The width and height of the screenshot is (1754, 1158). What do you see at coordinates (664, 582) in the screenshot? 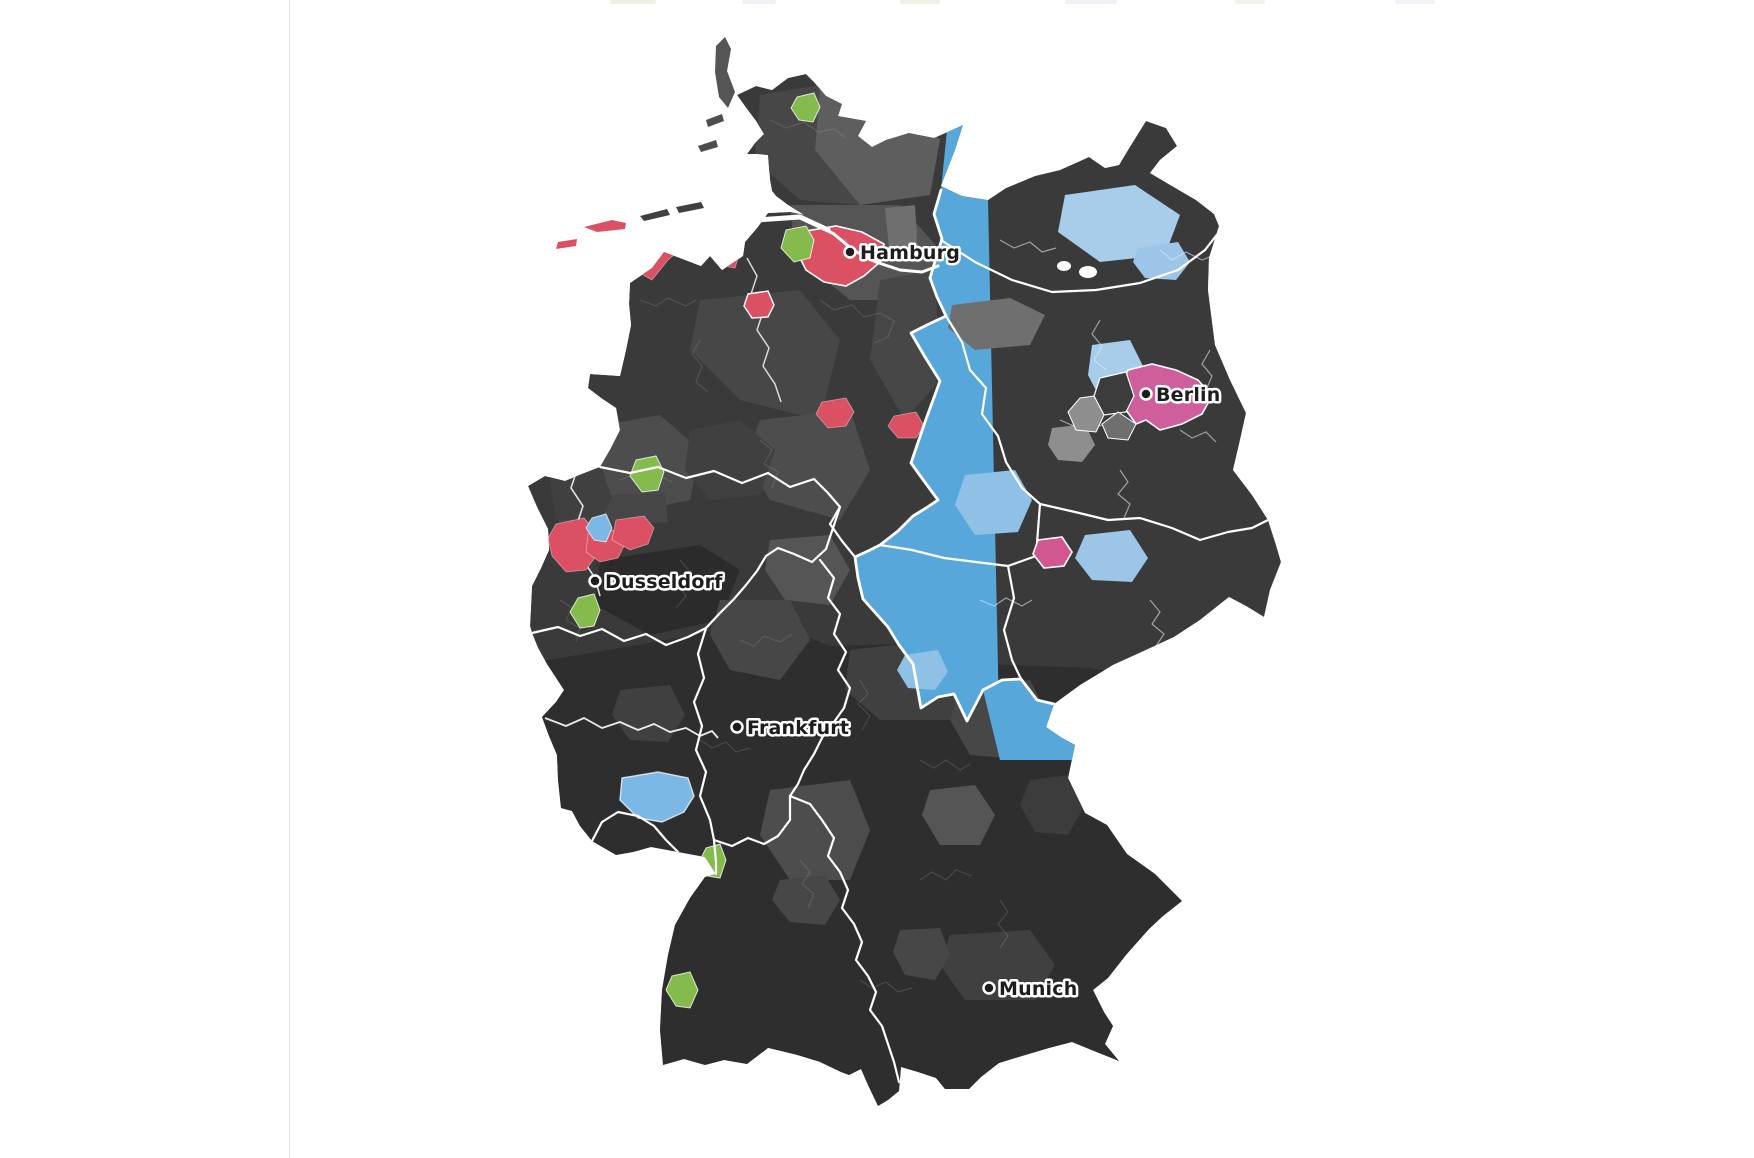
I see `city-label-dusseldorf: Dusseldorf` at bounding box center [664, 582].